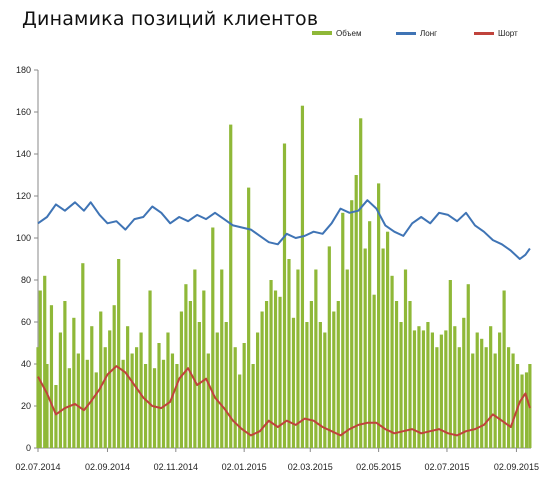  I want to click on legend-label-short: Шорт, so click(508, 33).